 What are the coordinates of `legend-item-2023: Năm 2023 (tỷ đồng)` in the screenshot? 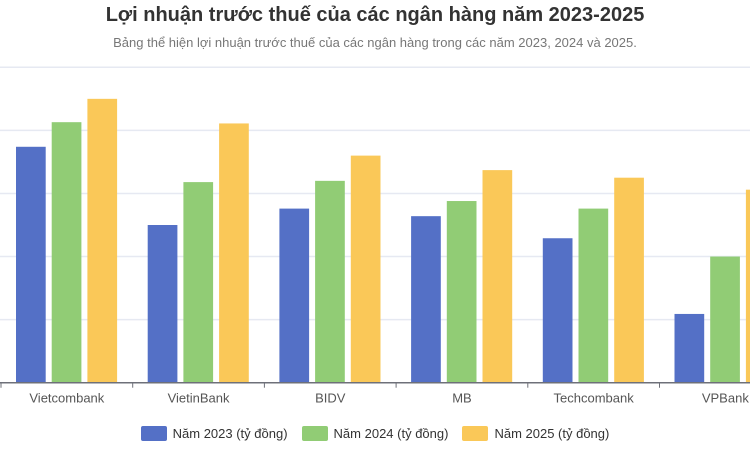 It's located at (214, 433).